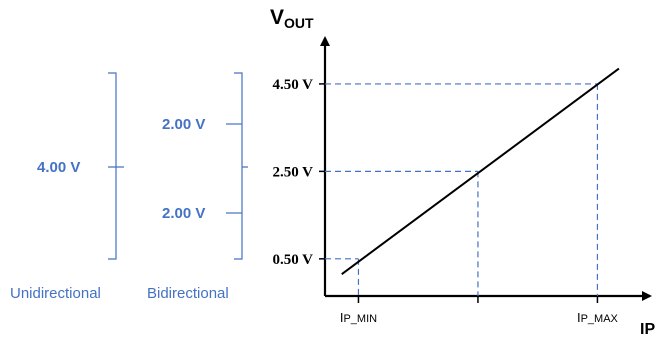 This screenshot has height=337, width=657. I want to click on x-axis-label: IP, so click(647, 329).